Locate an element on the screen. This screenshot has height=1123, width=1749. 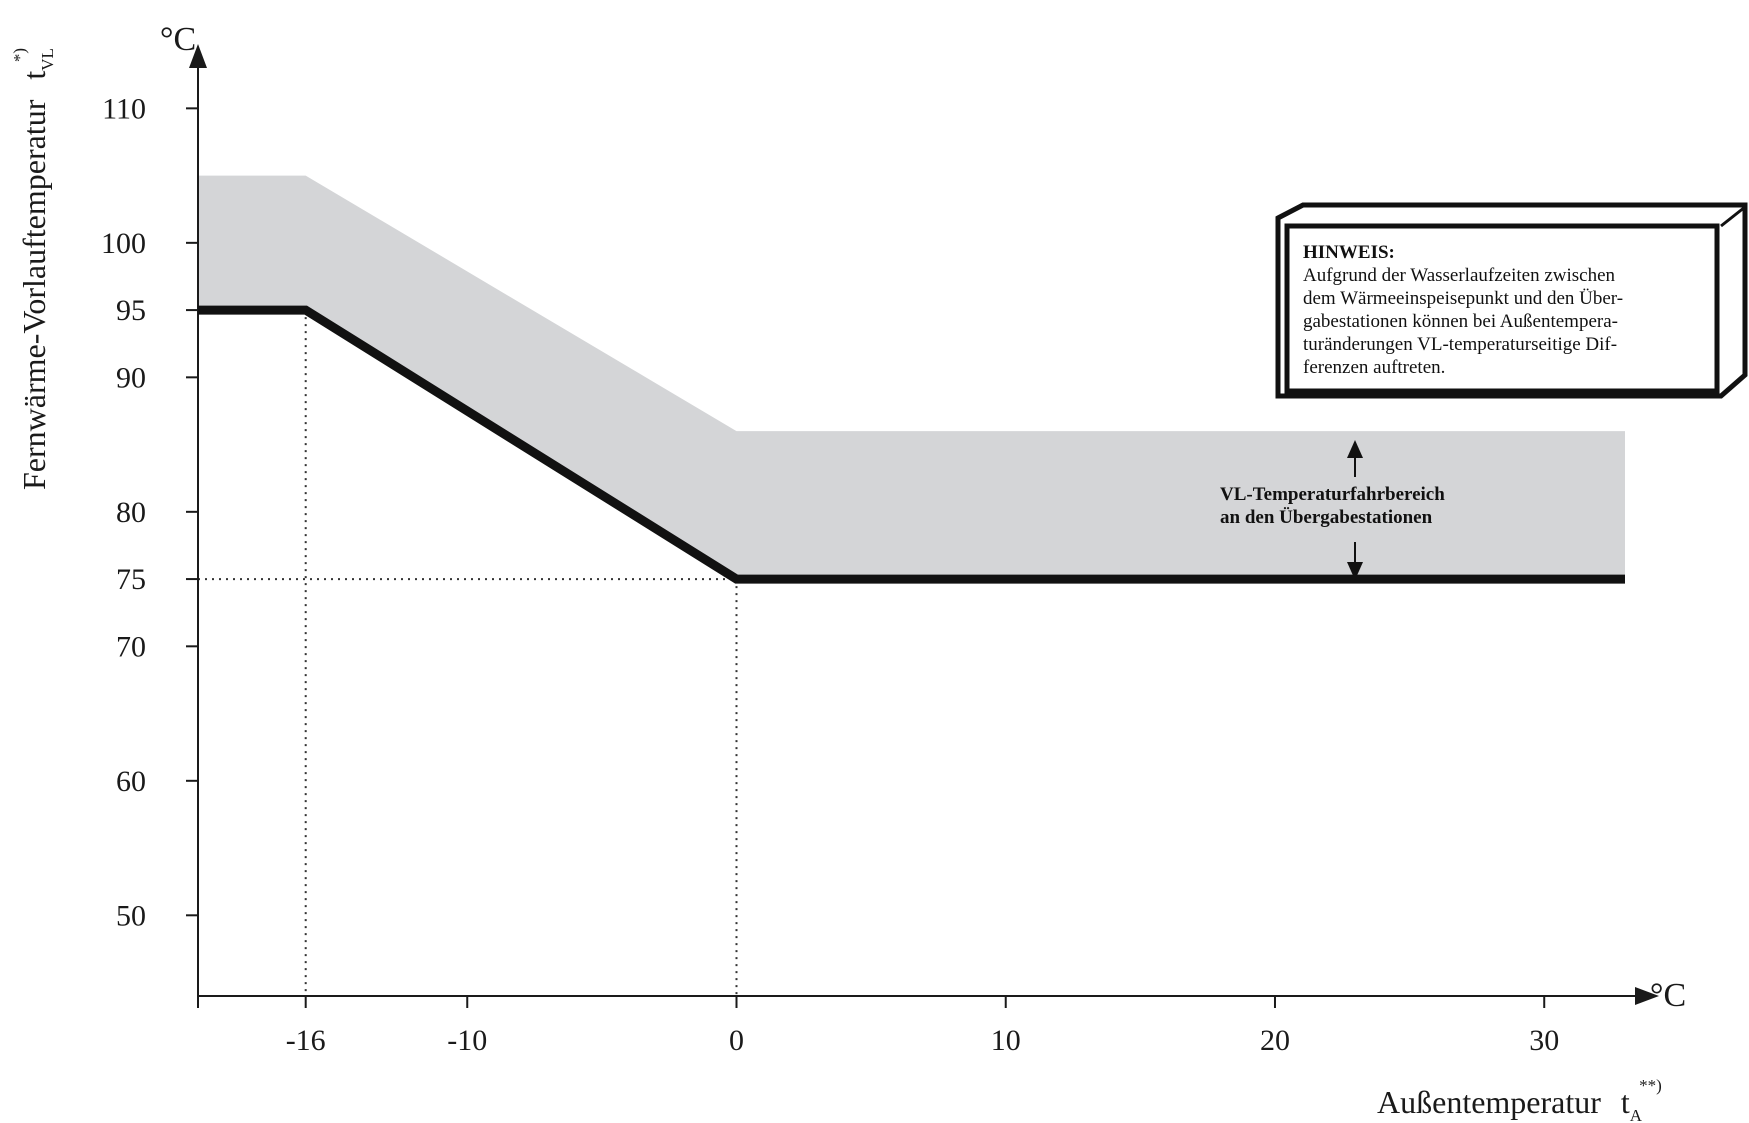
y-axis-superscript: *) is located at coordinates (19, 55).